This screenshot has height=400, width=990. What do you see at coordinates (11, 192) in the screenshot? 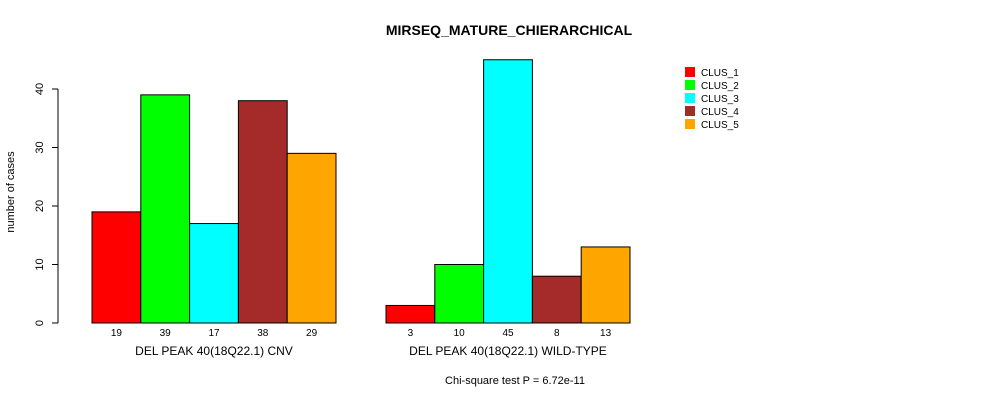
I see `y-axis-label: number of cases` at bounding box center [11, 192].